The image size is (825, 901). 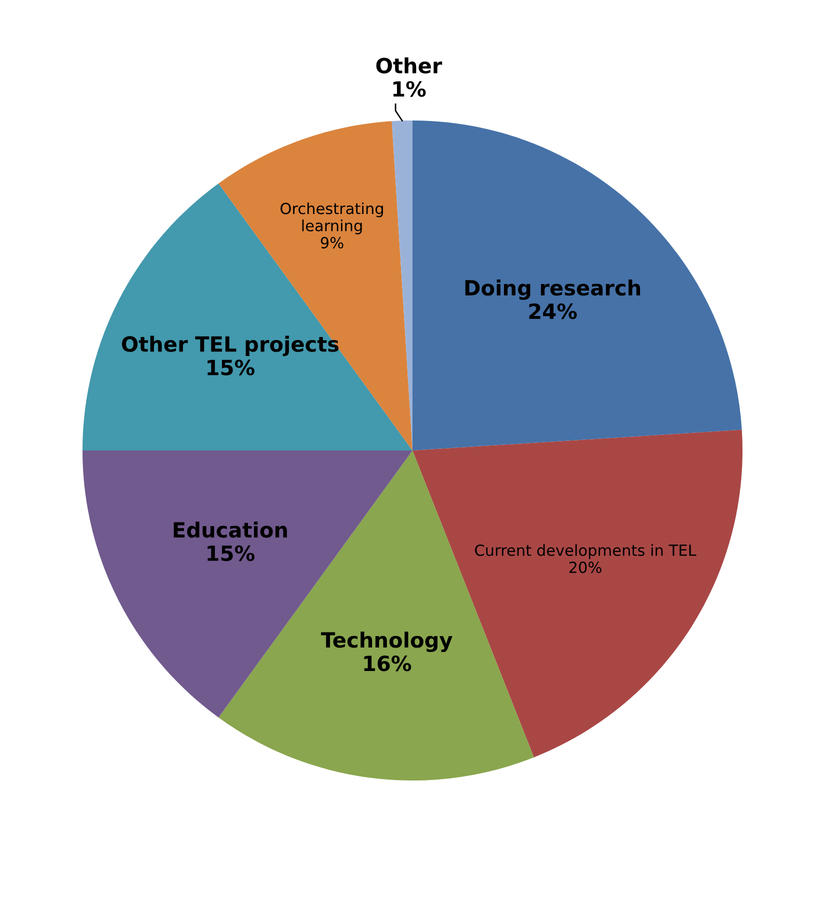 I want to click on data-label: 24%, so click(x=553, y=311).